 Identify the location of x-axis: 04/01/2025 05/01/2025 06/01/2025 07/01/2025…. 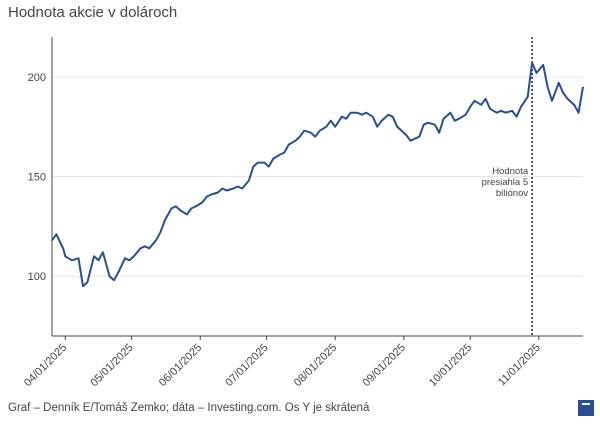
(282, 362).